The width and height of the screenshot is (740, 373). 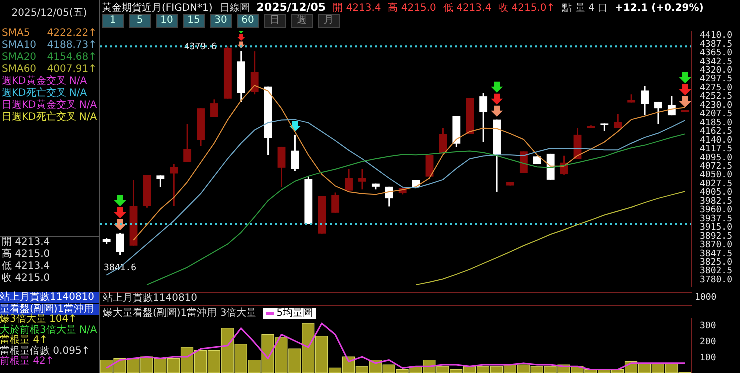 What do you see at coordinates (716, 149) in the screenshot?
I see `y-tick-label: 4117.5` at bounding box center [716, 149].